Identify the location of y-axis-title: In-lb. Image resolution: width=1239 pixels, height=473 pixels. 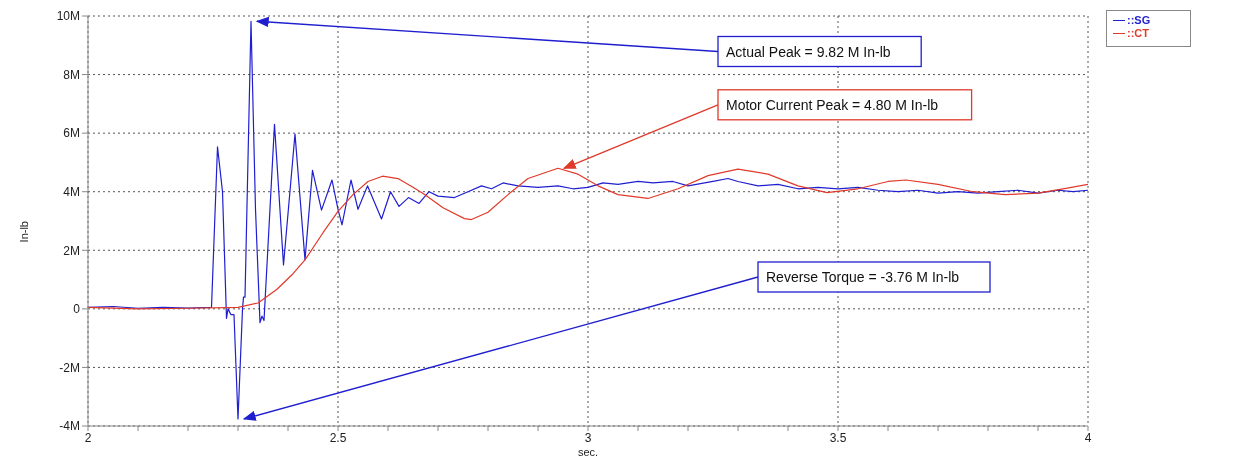
(23, 232).